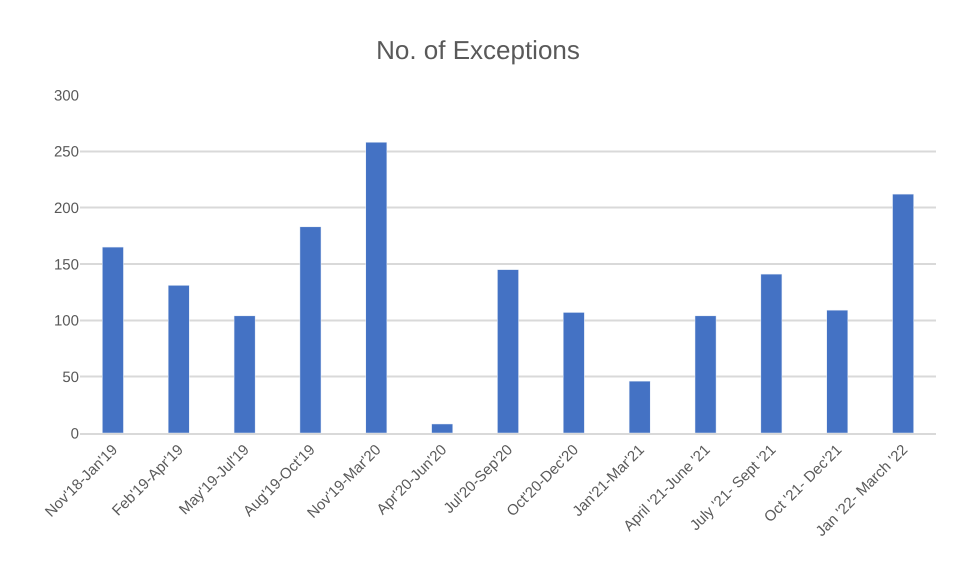 The height and width of the screenshot is (583, 956). Describe the element at coordinates (70, 377) in the screenshot. I see `y-tick-label: 50` at that location.